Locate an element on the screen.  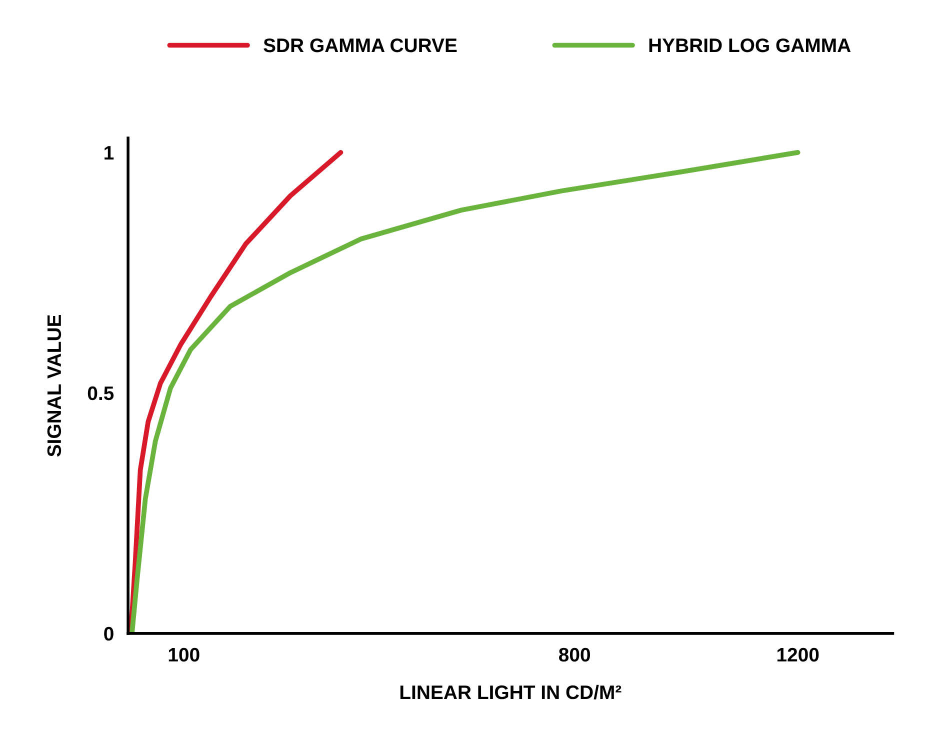
y-tick-label: 0 is located at coordinates (109, 633).